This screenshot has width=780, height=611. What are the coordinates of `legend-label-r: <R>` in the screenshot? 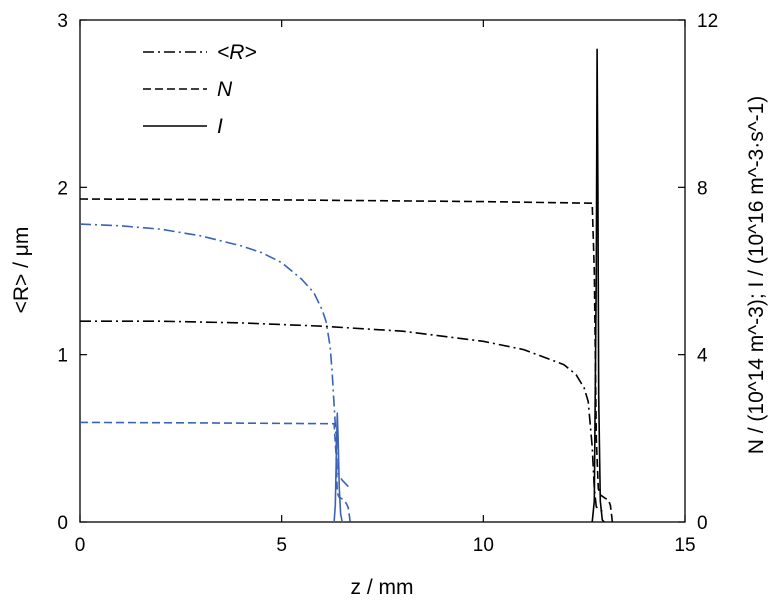 It's located at (237, 52).